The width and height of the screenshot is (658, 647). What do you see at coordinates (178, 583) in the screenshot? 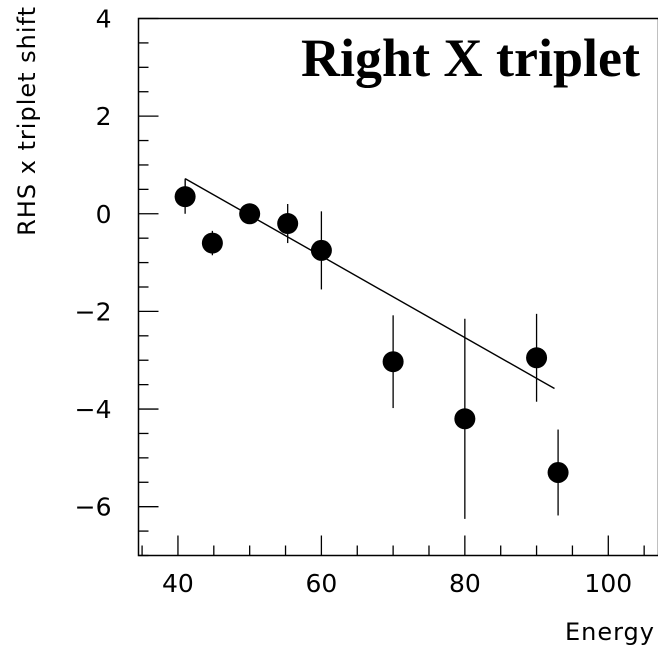
I see `x-tick-label: 40` at bounding box center [178, 583].